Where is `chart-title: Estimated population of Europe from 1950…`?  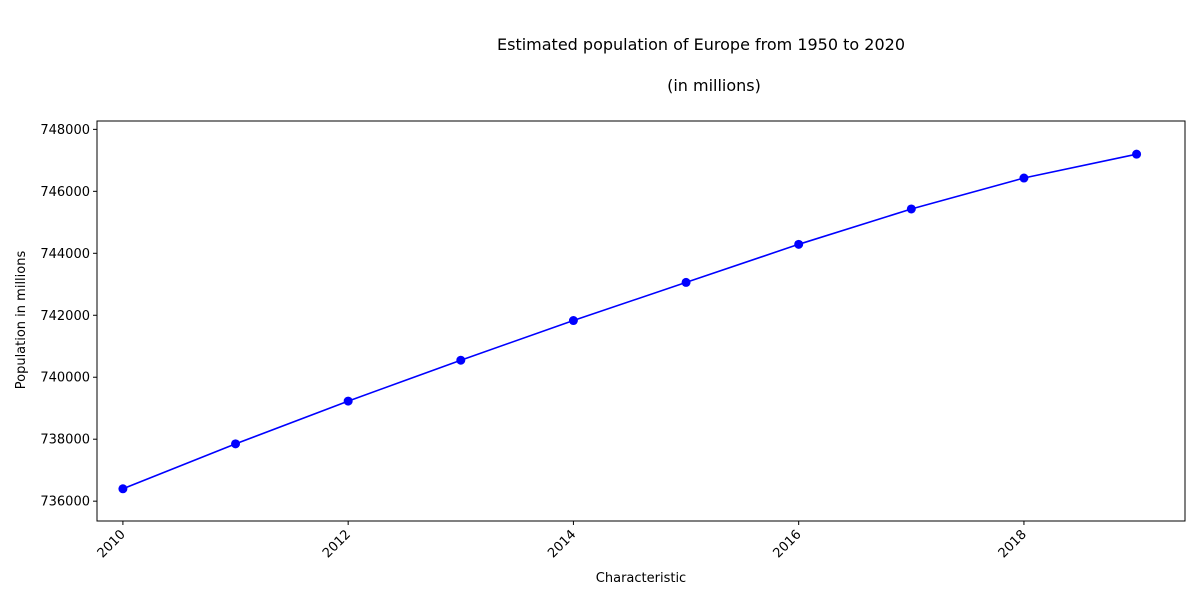 chart-title: Estimated population of Europe from 1950… is located at coordinates (701, 44).